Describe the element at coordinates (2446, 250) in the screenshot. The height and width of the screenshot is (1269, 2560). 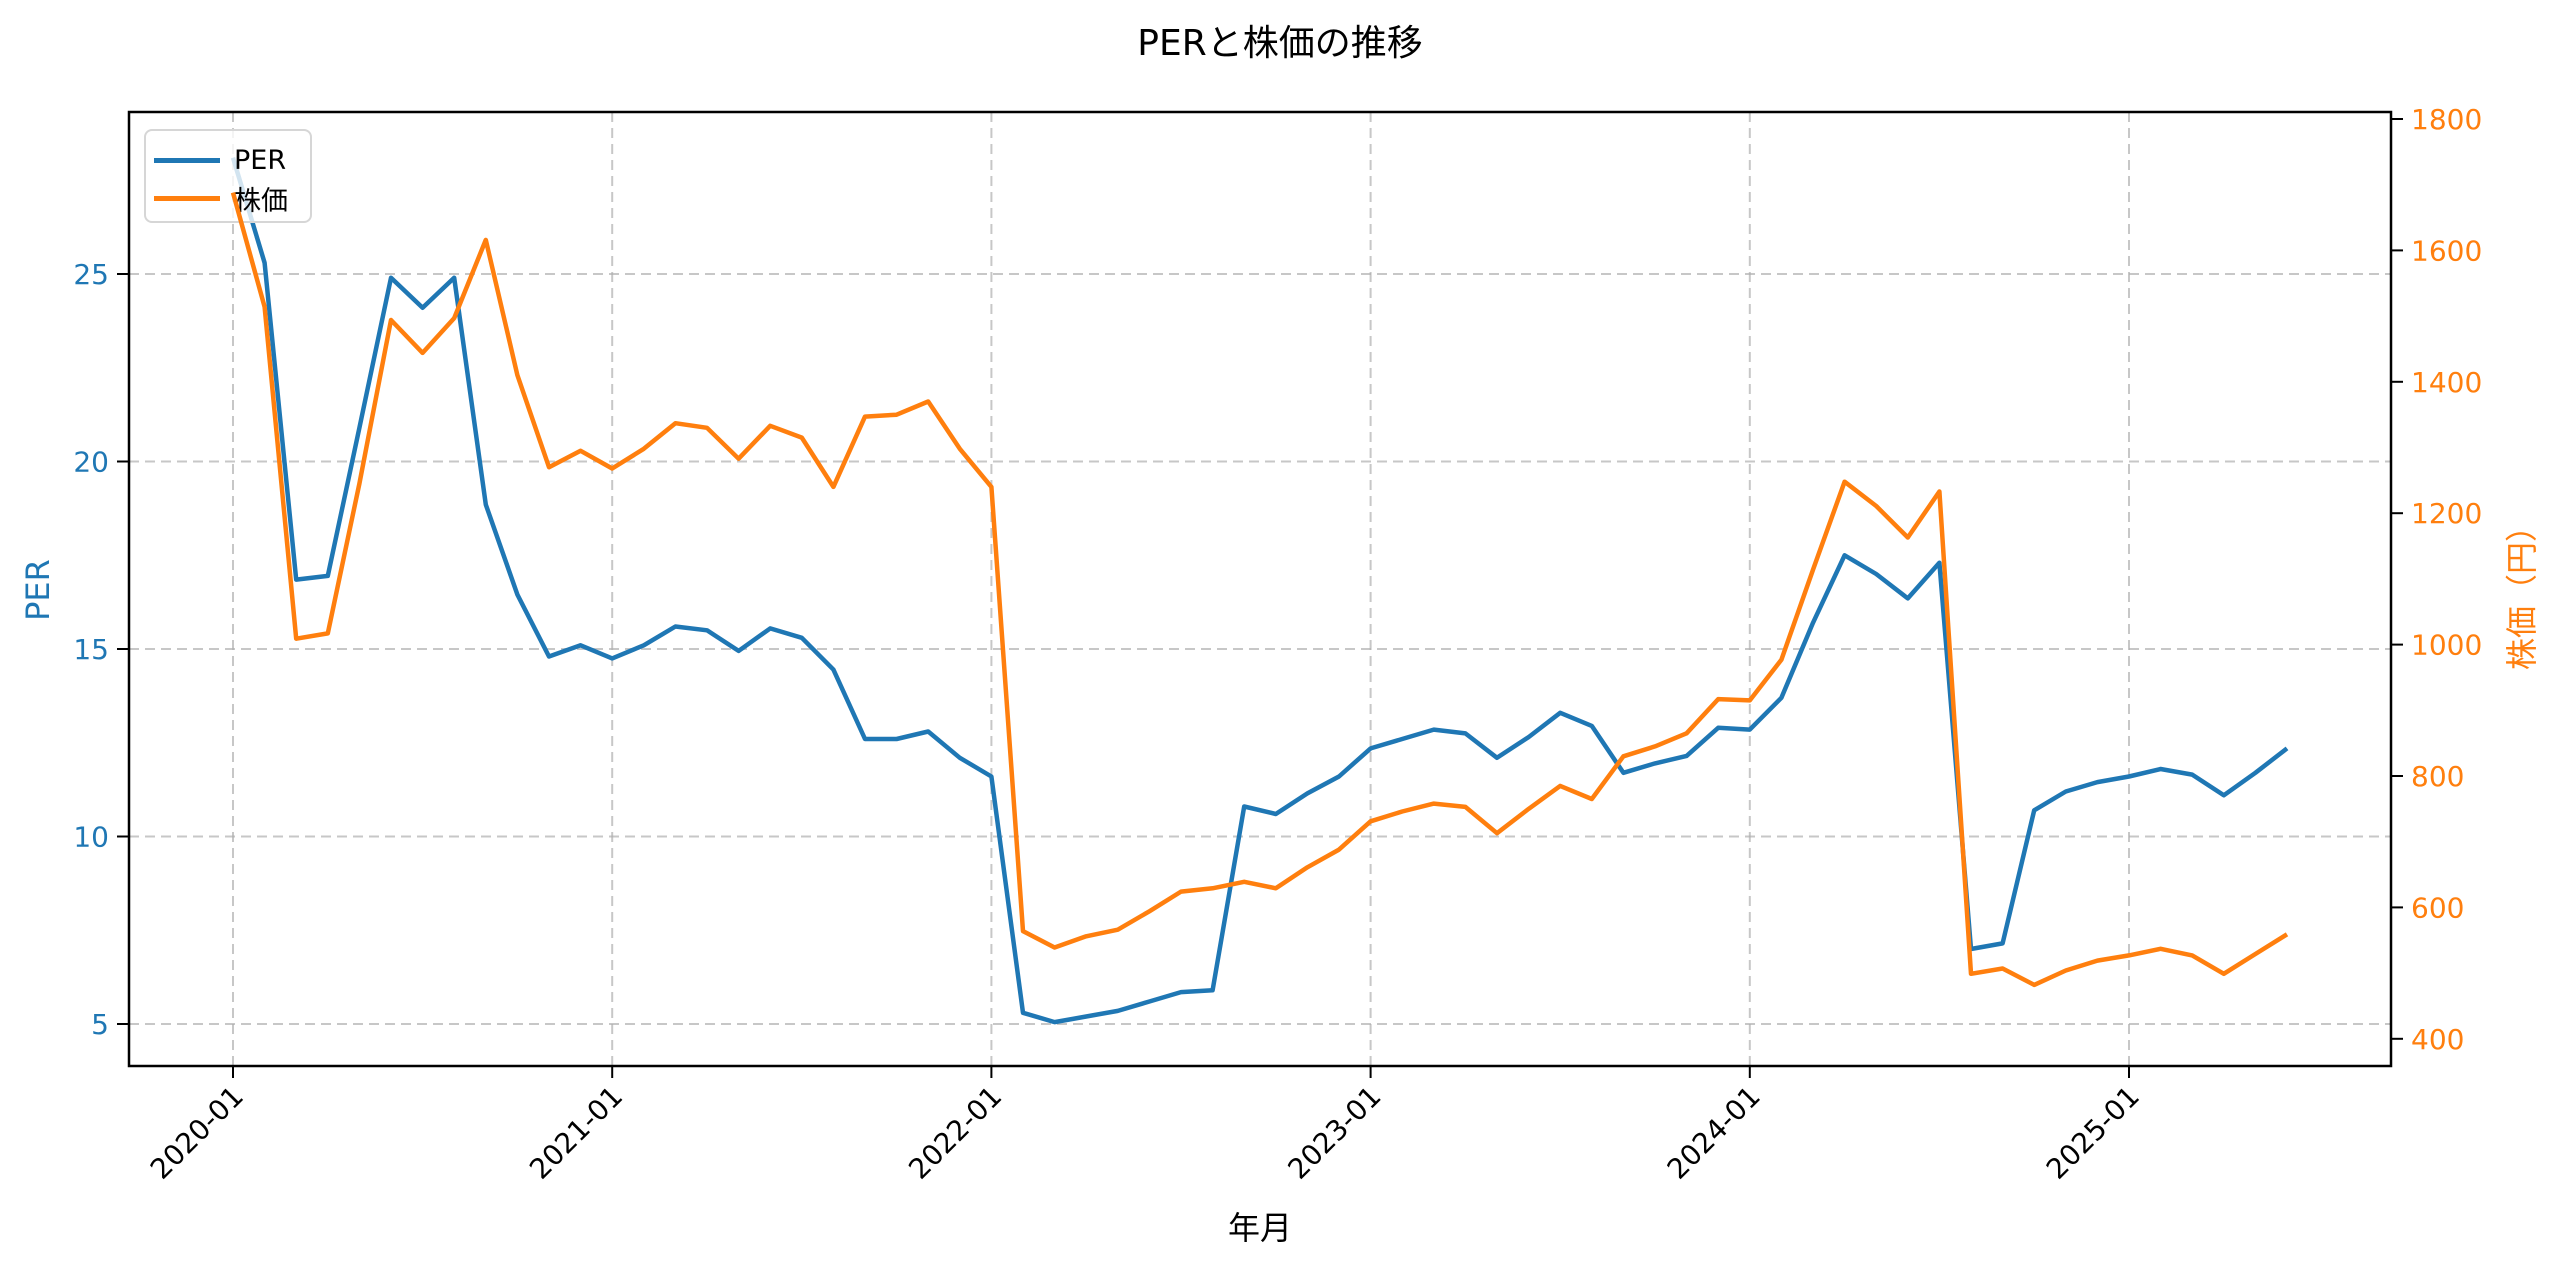
I see `right-y-tick-label: 1600` at that location.